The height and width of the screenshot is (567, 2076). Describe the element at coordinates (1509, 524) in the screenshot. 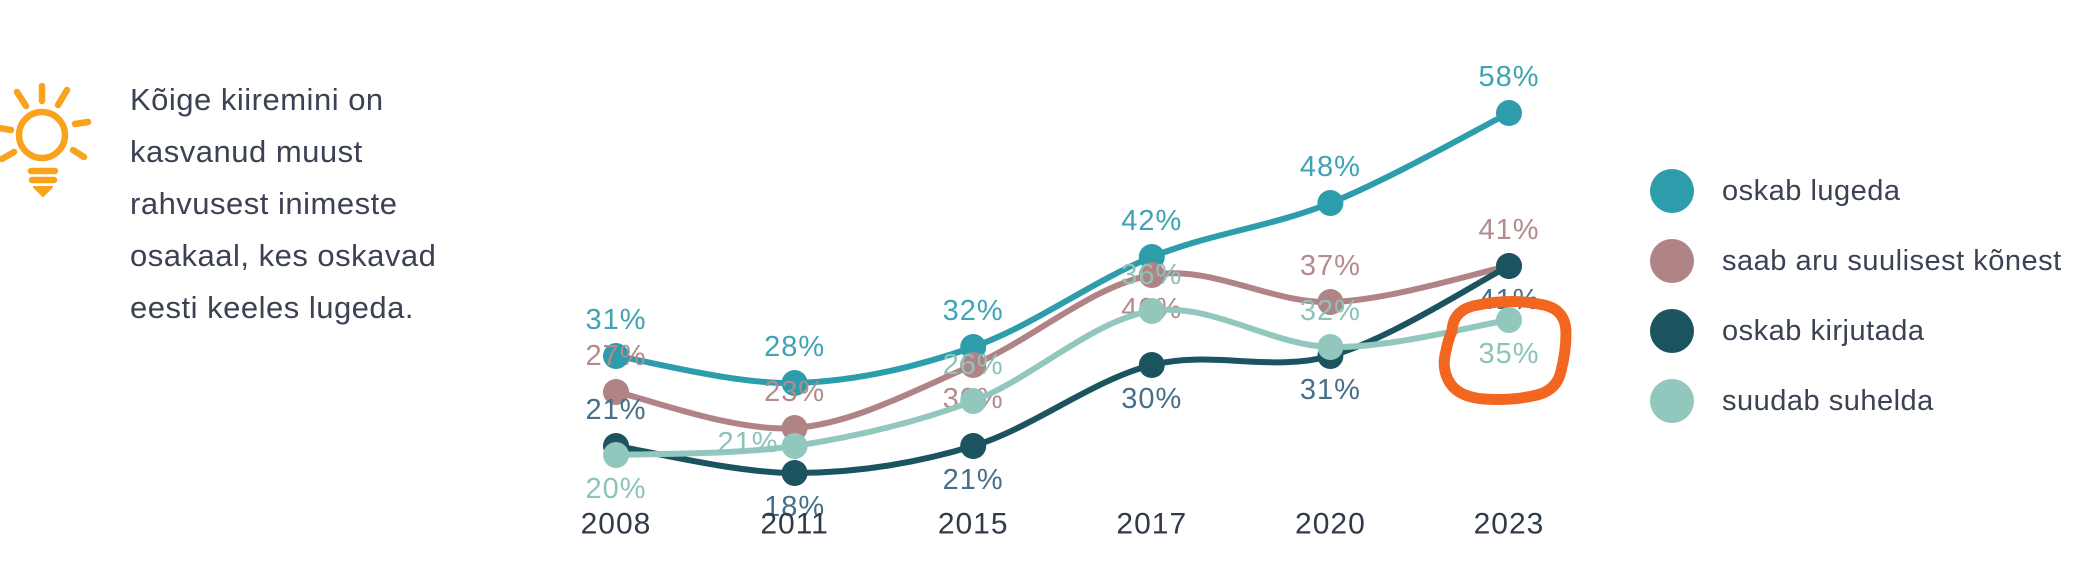

I see `x-tick-label: 2023` at that location.